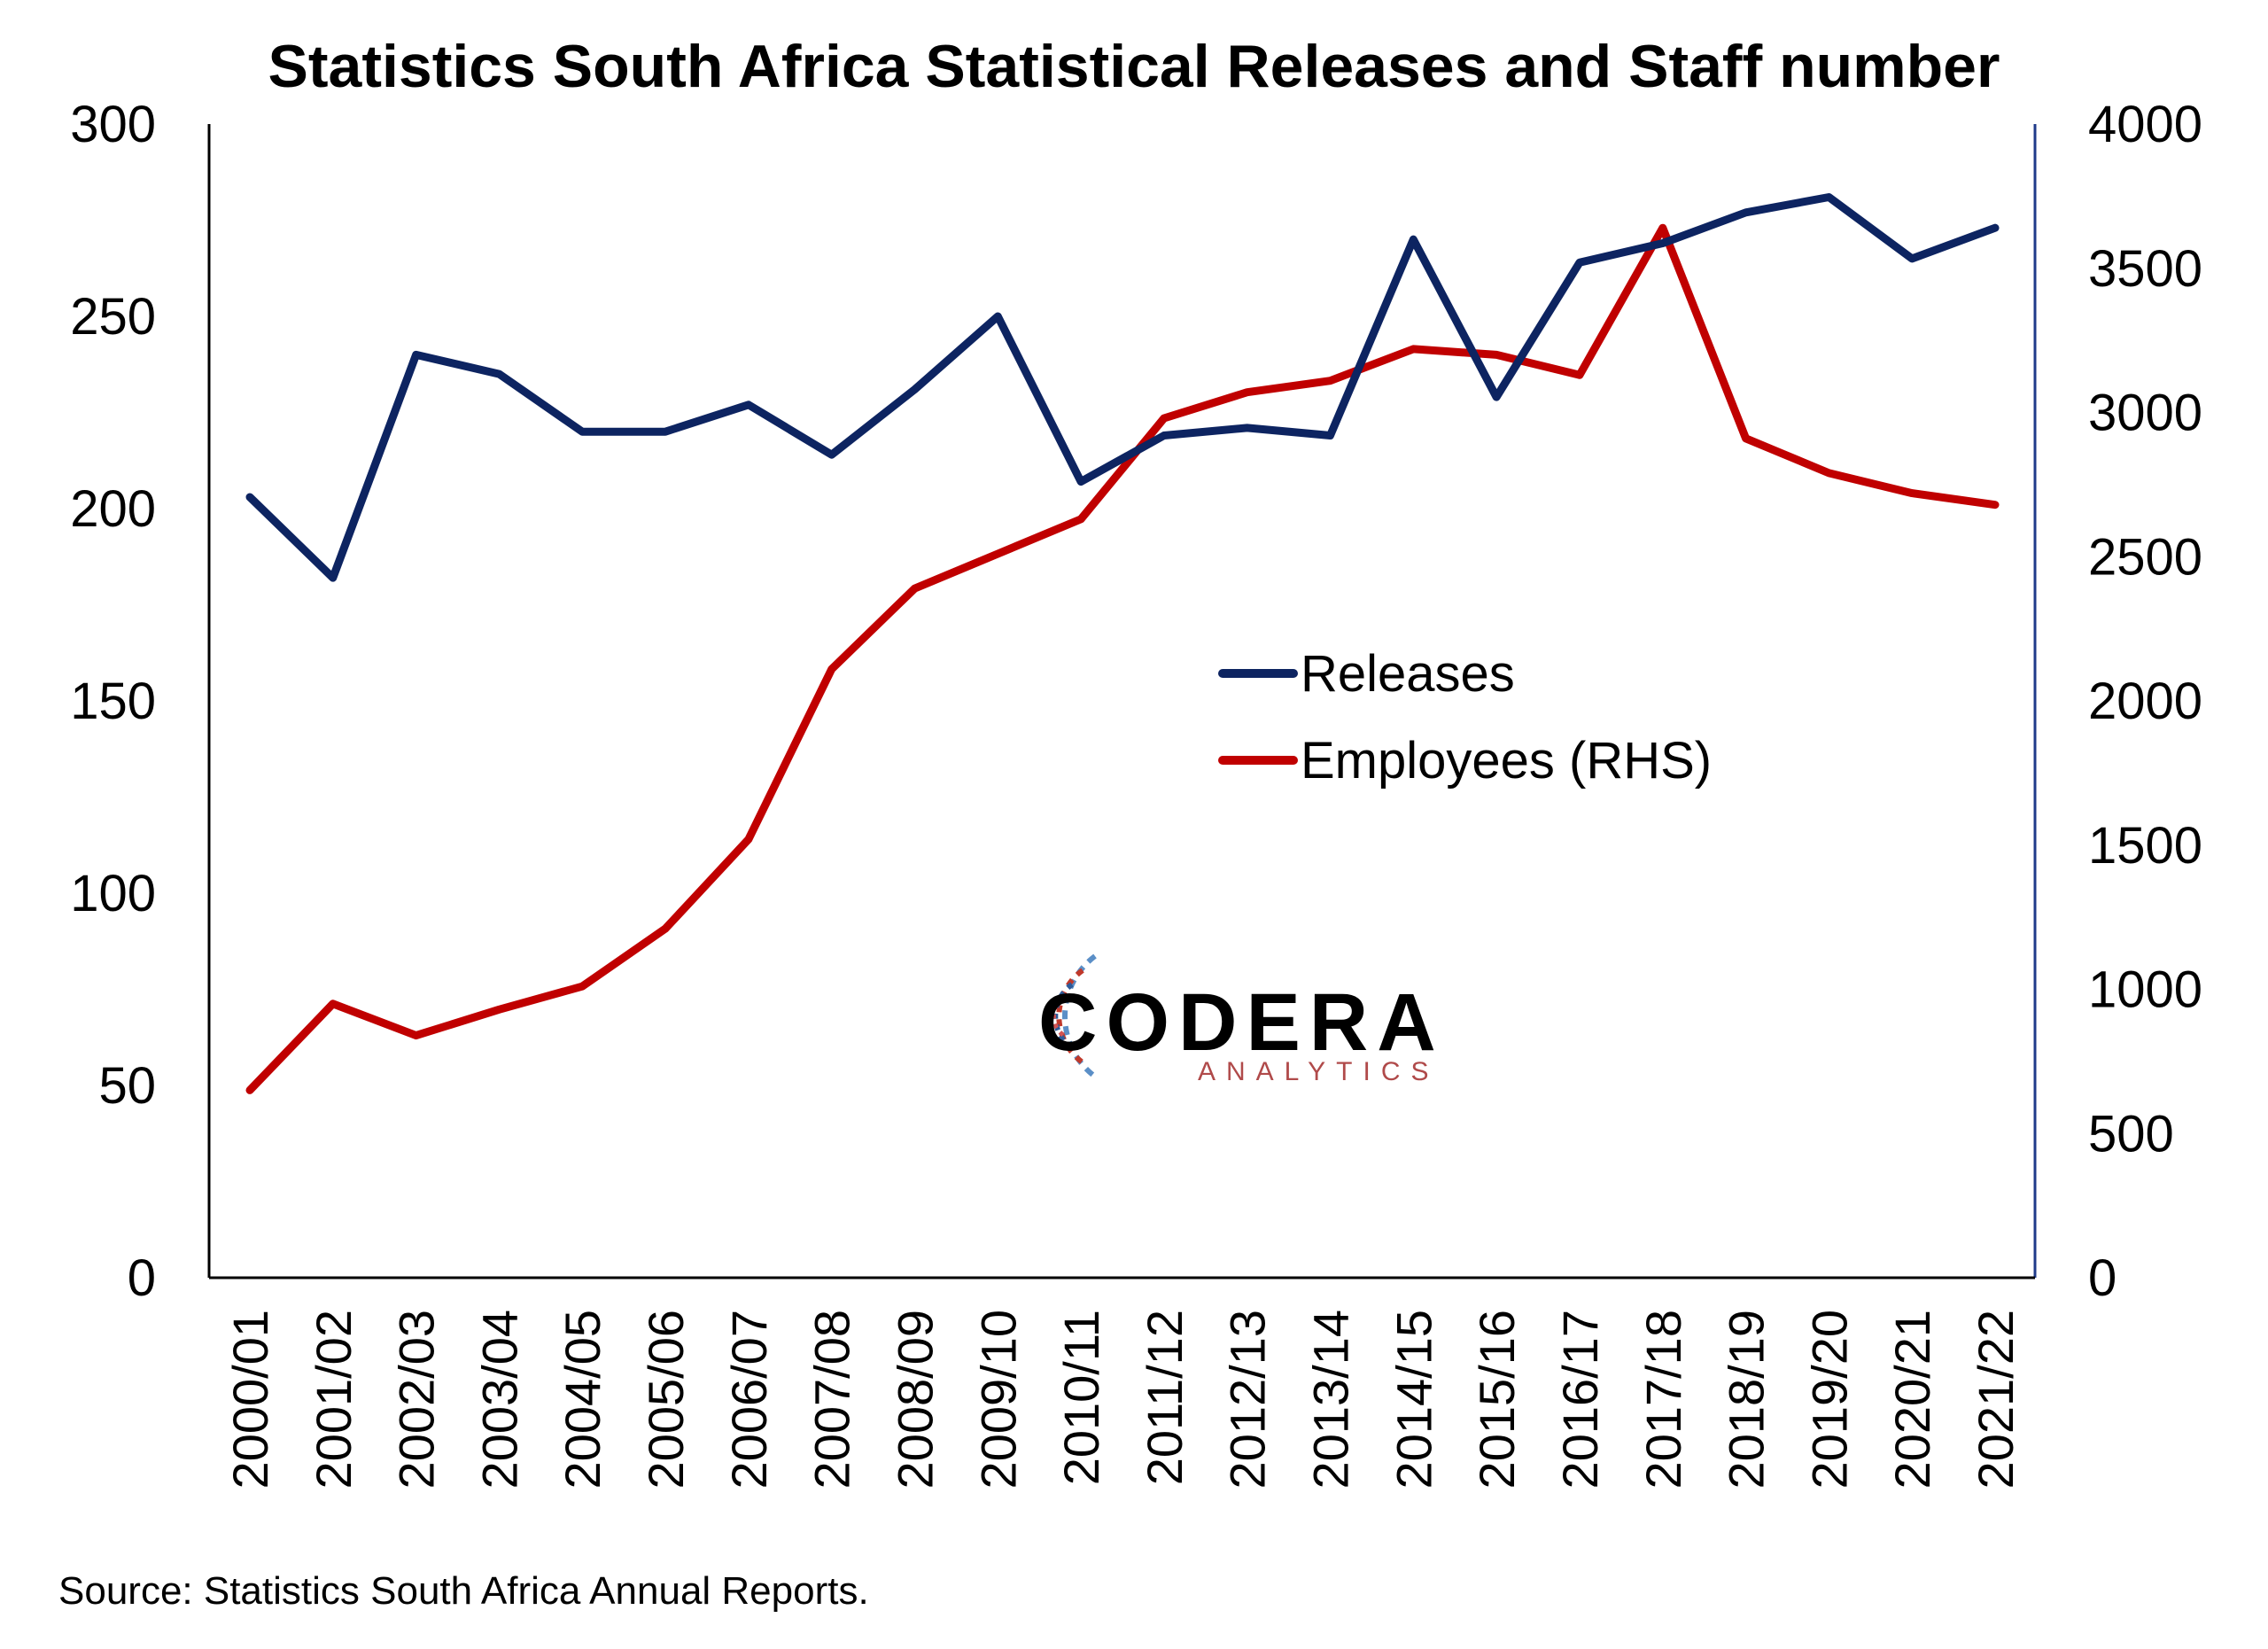 The height and width of the screenshot is (1649, 2268). I want to click on x-tick-label: 2000/01, so click(250, 1399).